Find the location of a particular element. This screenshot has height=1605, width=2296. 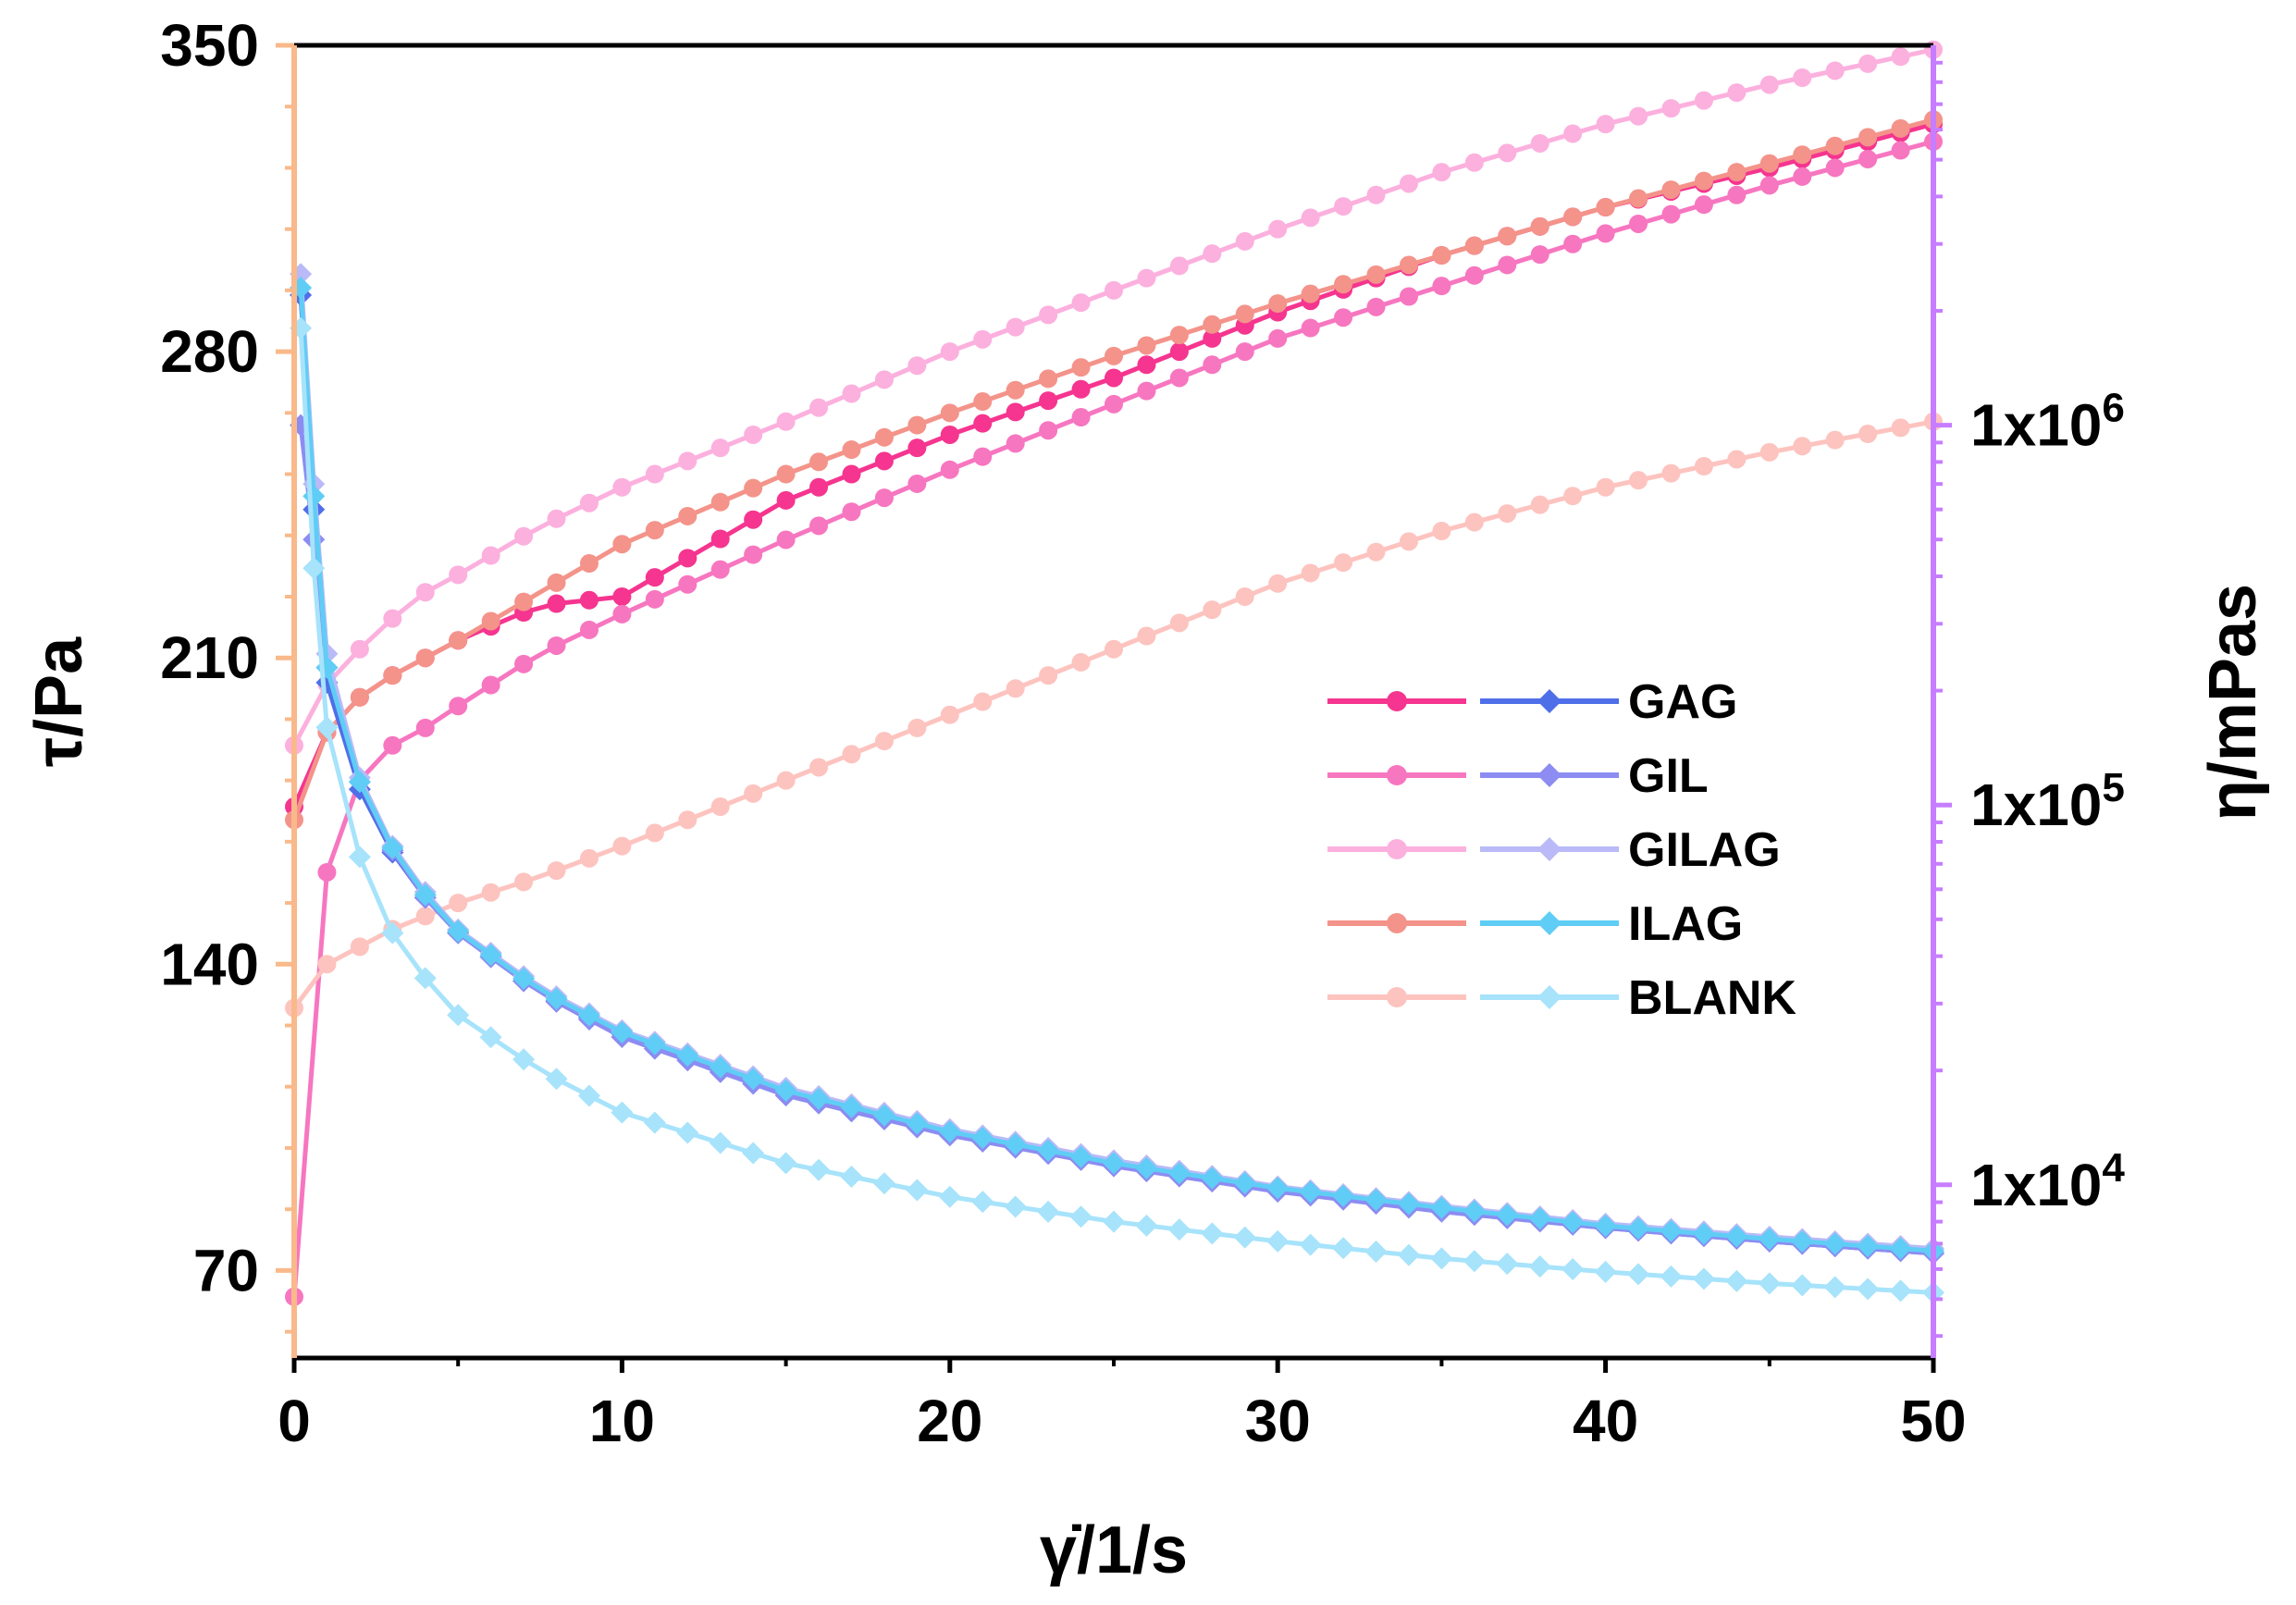

legend-entry-gilag: GILAG is located at coordinates (1554, 850).